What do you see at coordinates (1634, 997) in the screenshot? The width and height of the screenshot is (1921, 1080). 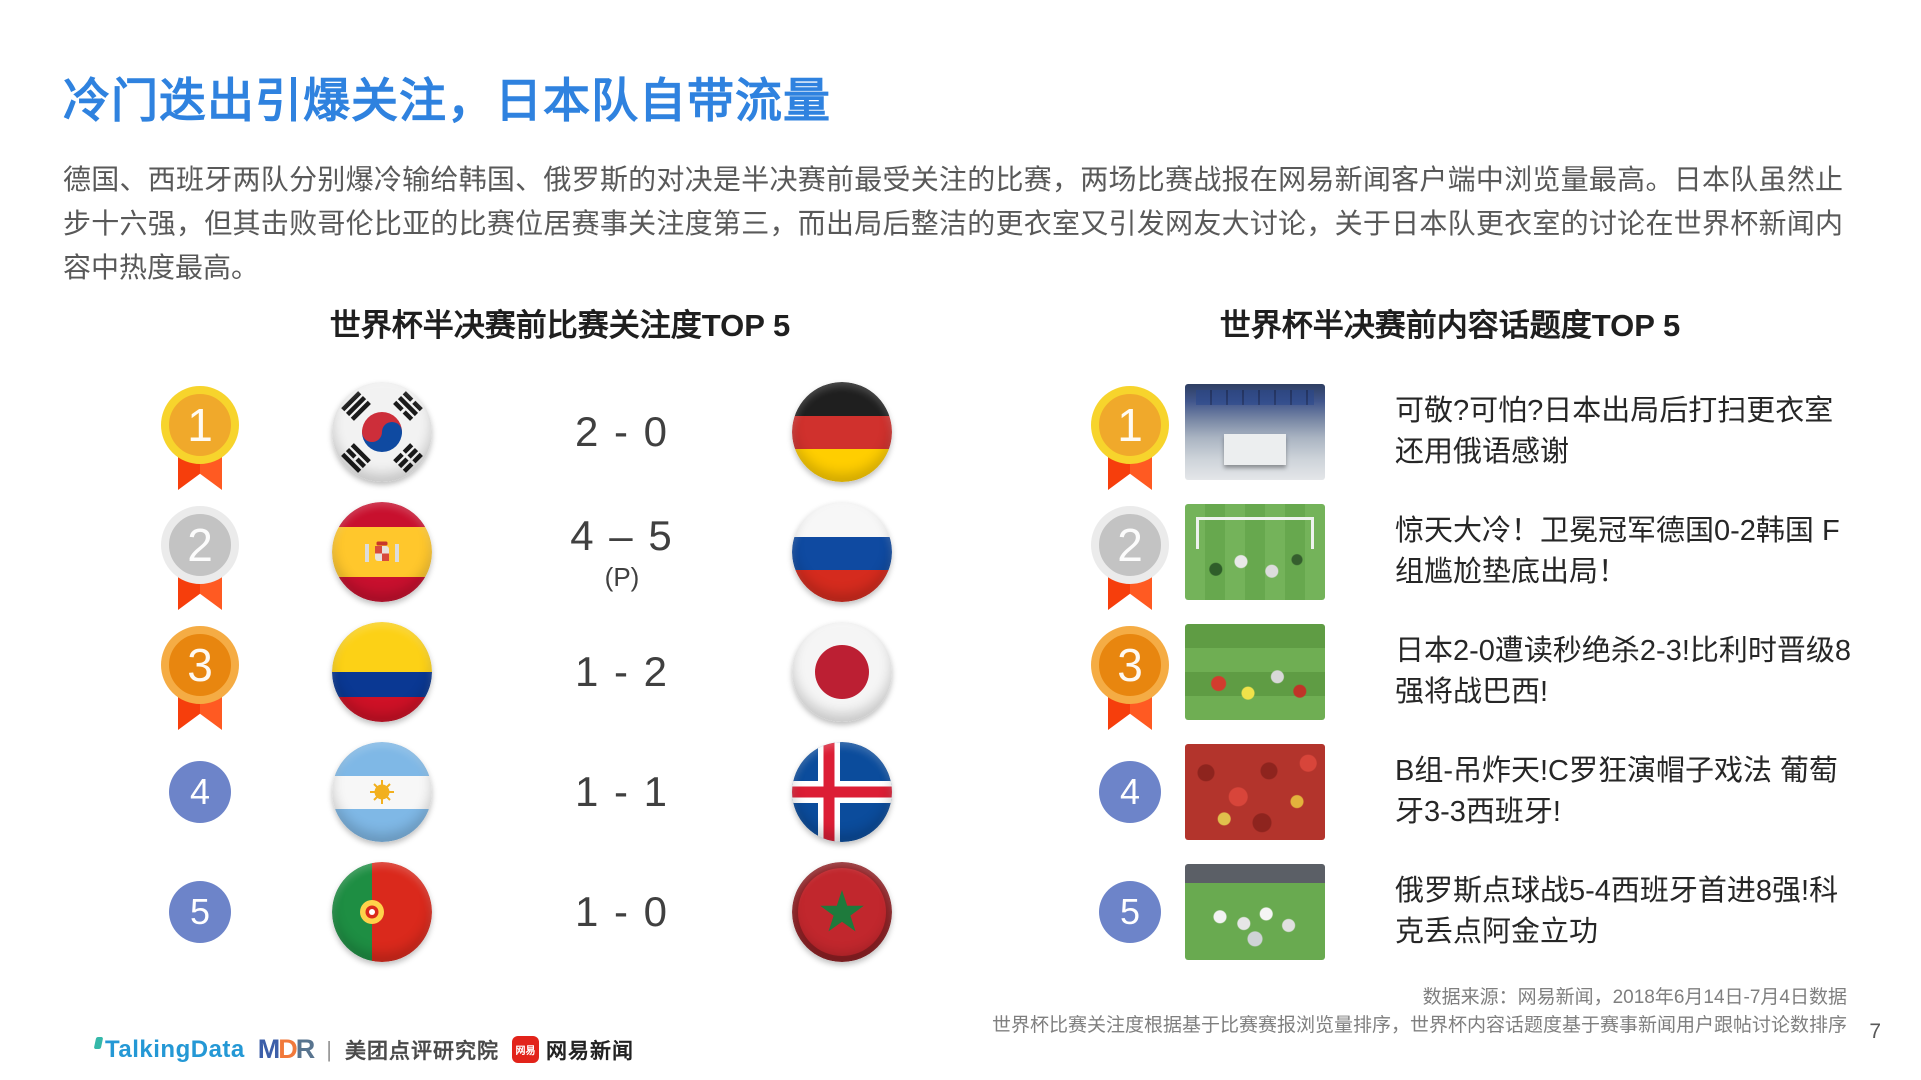 I see `source-line-1: 数据来源：网易新闻，2018年6月14日-7月4日数据` at bounding box center [1634, 997].